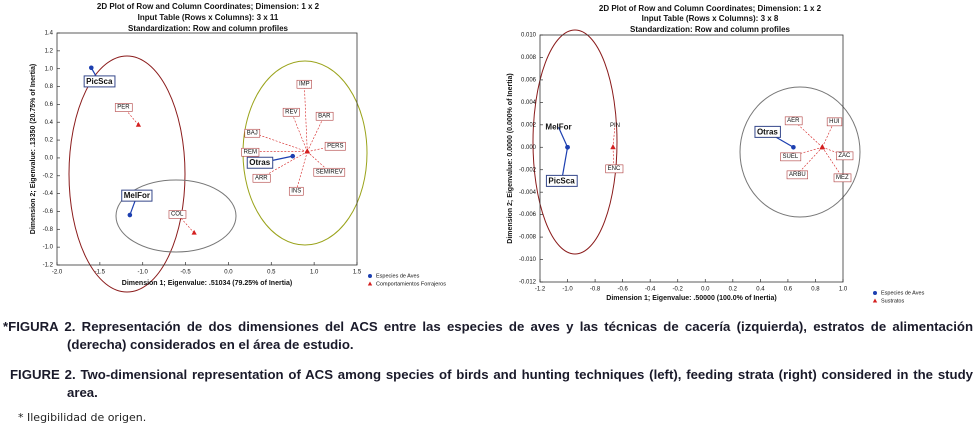 This screenshot has width=978, height=432. Describe the element at coordinates (208, 17) in the screenshot. I see `chart-title: Input Table (Rows x Columns): 3 x 11` at that location.